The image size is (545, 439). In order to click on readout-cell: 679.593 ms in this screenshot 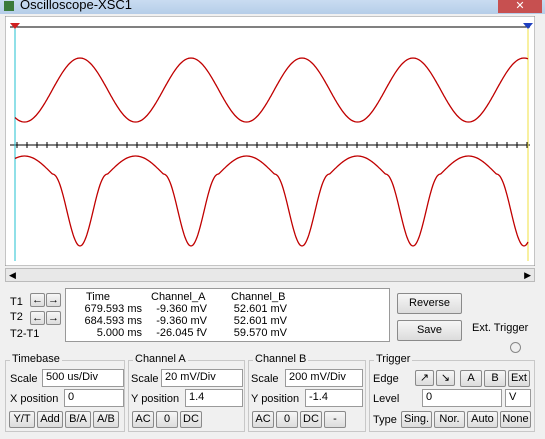, I will do `click(113, 309)`.